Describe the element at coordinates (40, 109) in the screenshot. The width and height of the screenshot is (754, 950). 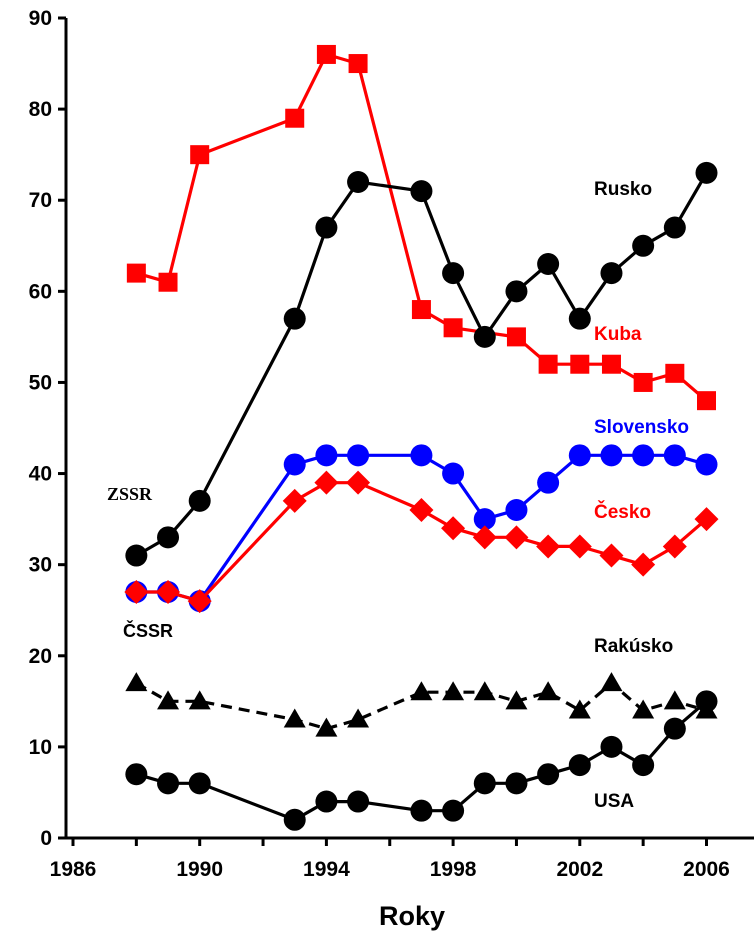
I see `y-tick-label: 80` at that location.